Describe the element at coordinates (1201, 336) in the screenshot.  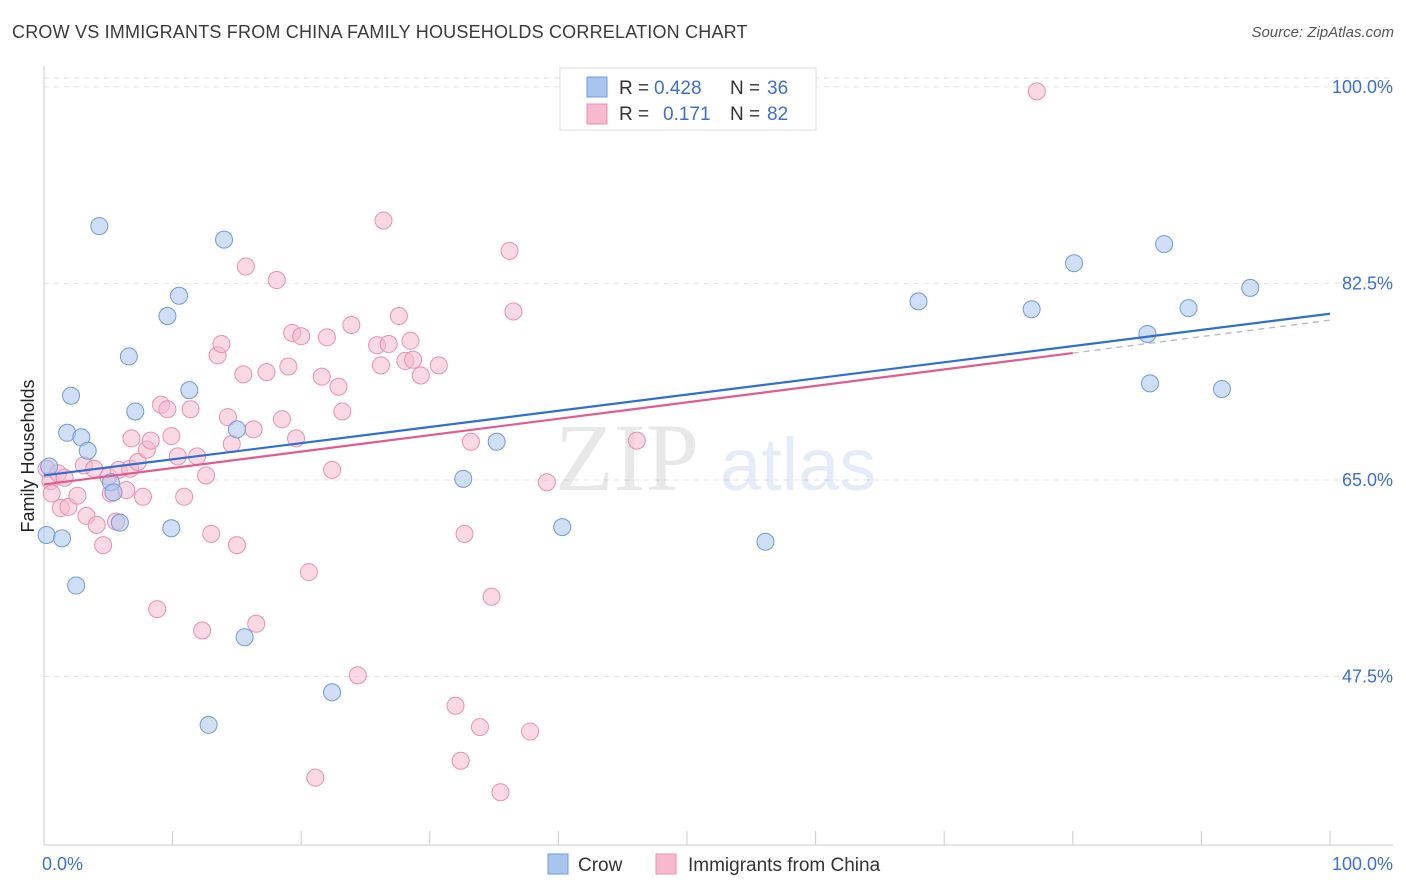
I see `trend-line-immigrants-extension` at that location.